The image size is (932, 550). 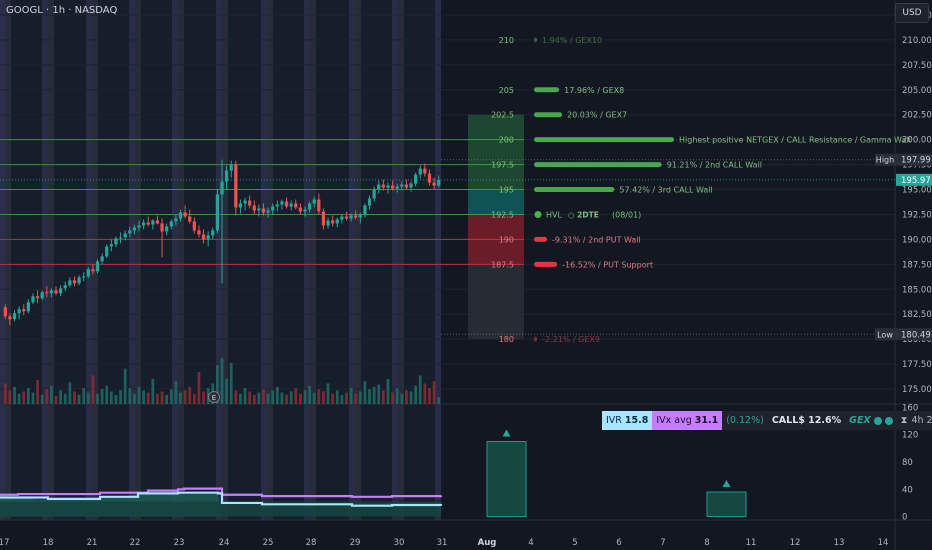 What do you see at coordinates (571, 339) in the screenshot?
I see `gex-level-label: -2.21% / GEX9` at bounding box center [571, 339].